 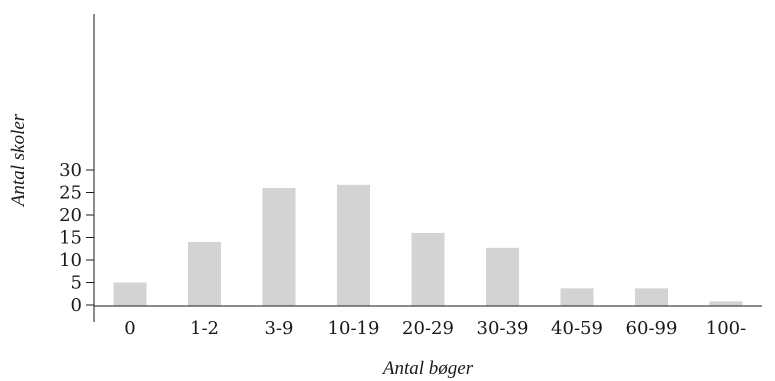 What do you see at coordinates (204, 328) in the screenshot?
I see `x-tick-label: 1-2` at bounding box center [204, 328].